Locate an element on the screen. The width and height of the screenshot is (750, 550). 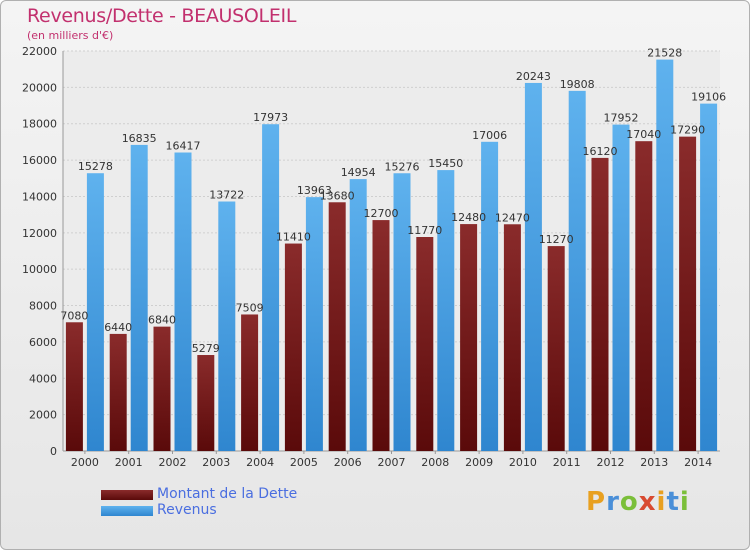
x-tick-label: 2002 is located at coordinates (173, 462).